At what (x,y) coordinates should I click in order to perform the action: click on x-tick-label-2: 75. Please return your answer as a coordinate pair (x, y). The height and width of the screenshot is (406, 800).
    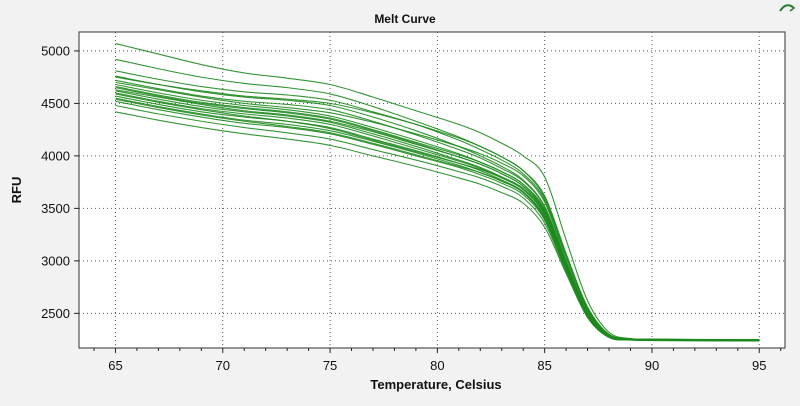
    Looking at the image, I should click on (330, 365).